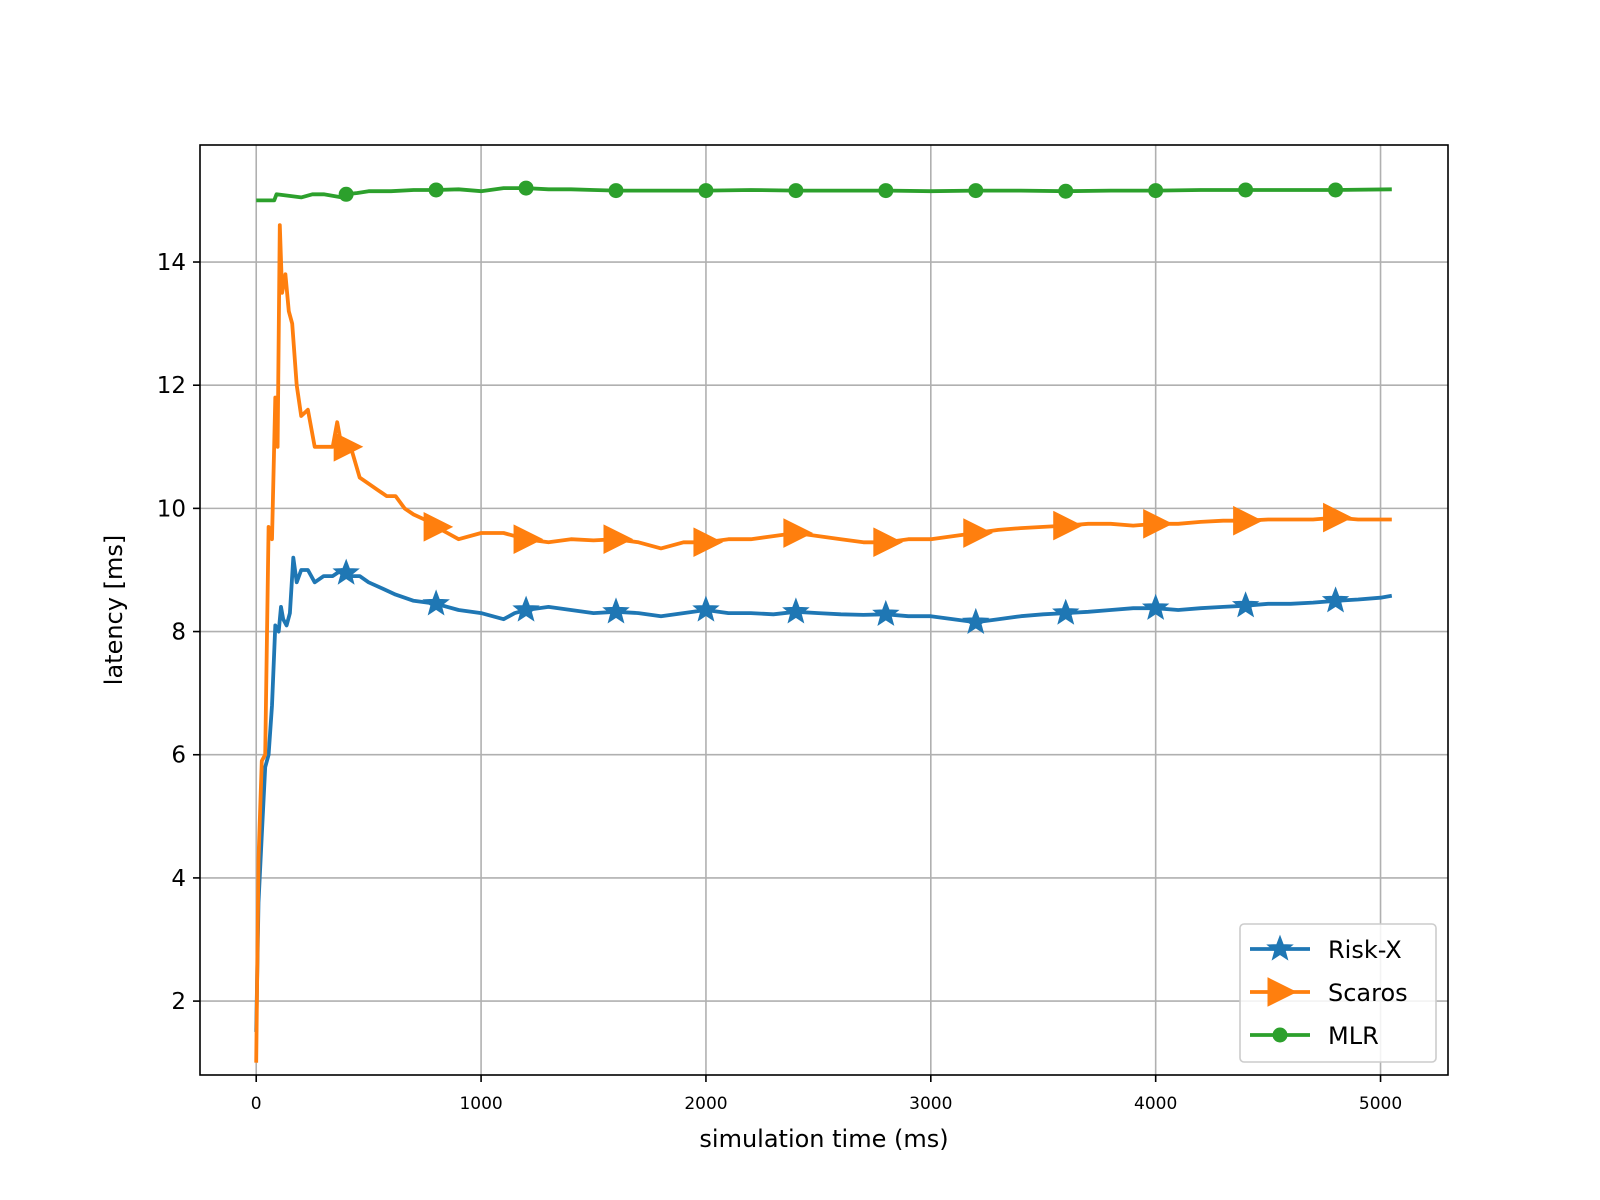 This screenshot has height=1200, width=1600. Describe the element at coordinates (1368, 993) in the screenshot. I see `legend-label: Scaros` at that location.